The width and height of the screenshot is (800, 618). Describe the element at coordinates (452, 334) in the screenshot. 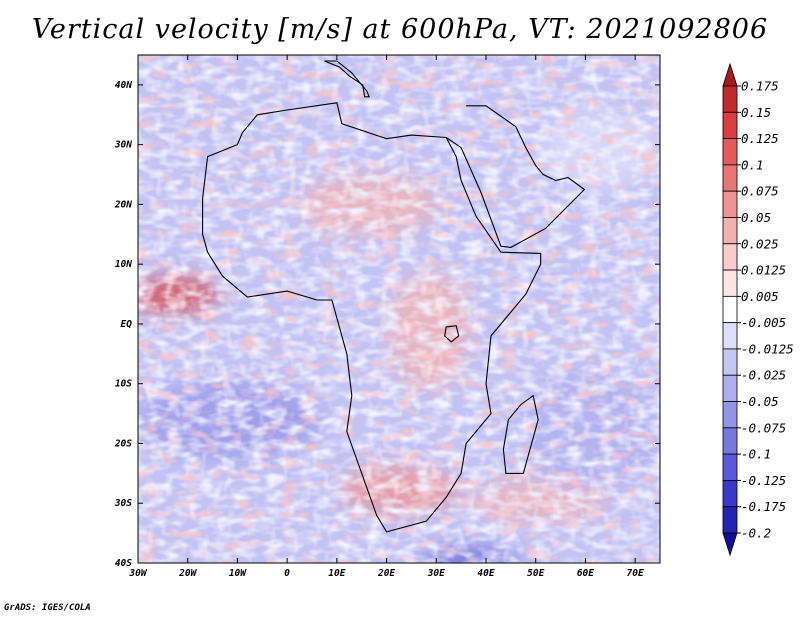

I see `lake-victoria-outline` at that location.